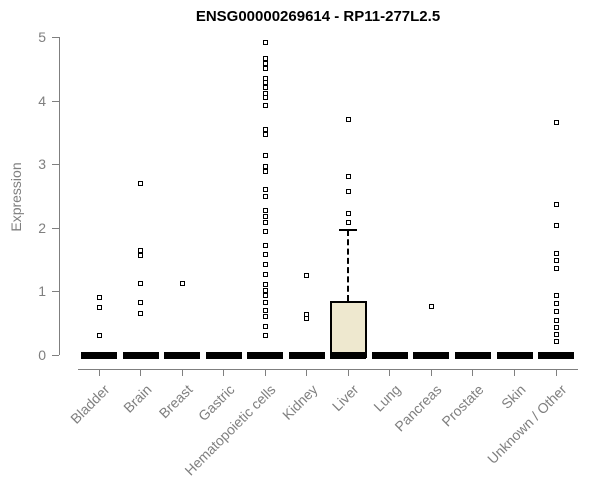 This screenshot has width=600, height=500. I want to click on y-tick-label: 1, so click(42, 291).